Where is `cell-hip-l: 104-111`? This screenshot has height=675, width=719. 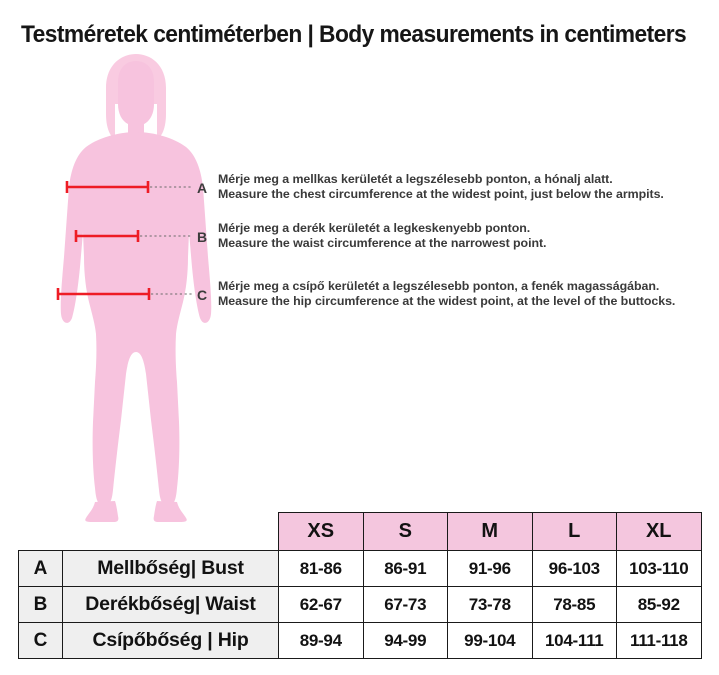
cell-hip-l: 104-111 is located at coordinates (574, 640).